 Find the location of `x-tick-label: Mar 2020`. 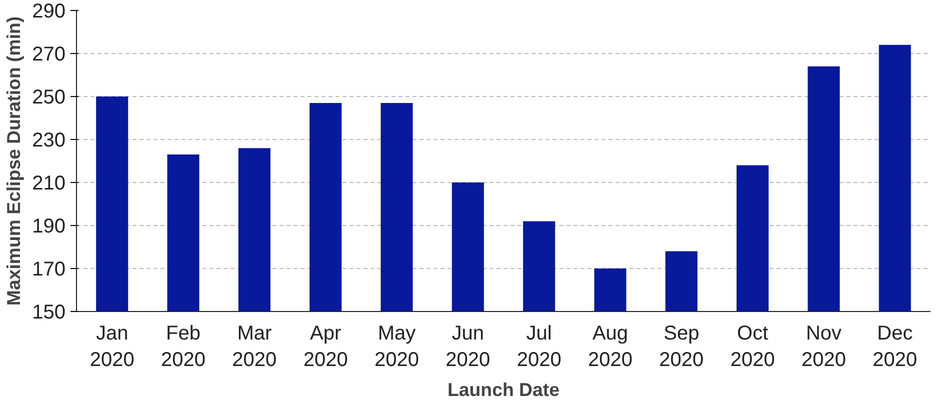

x-tick-label: Mar 2020 is located at coordinates (254, 346).